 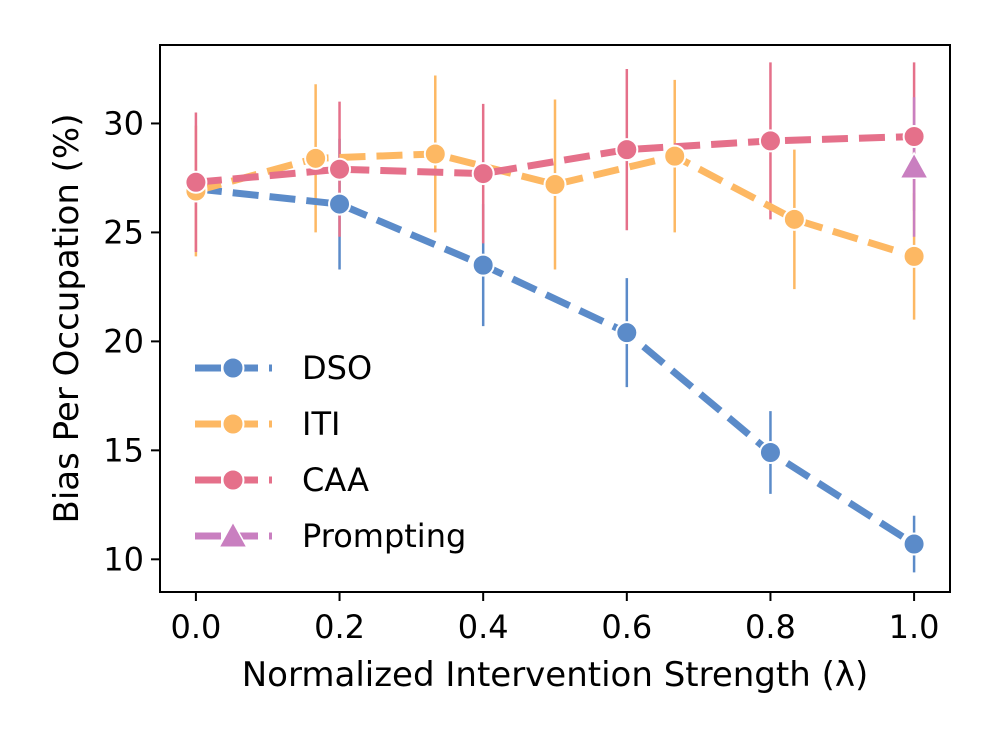 I want to click on y-tick-label: 15, so click(x=123, y=450).